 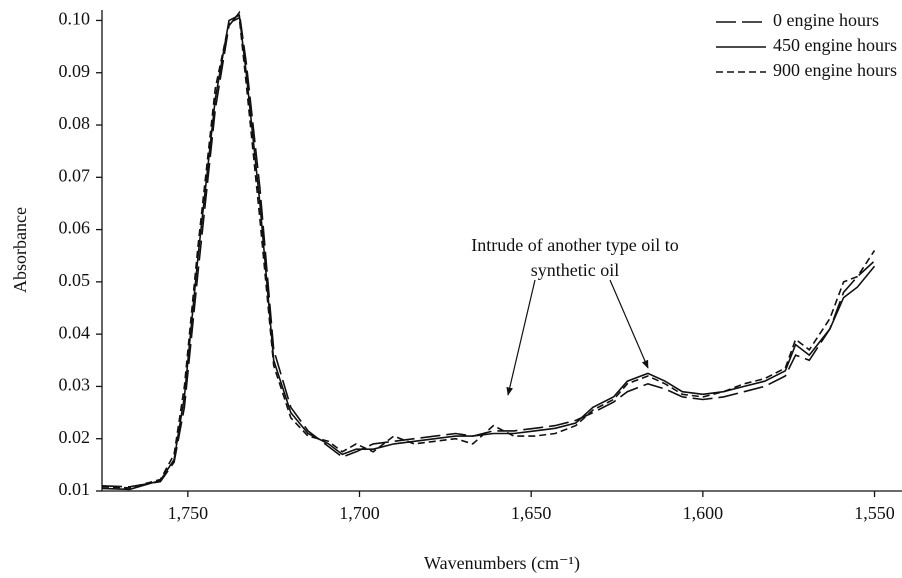 What do you see at coordinates (574, 245) in the screenshot?
I see `annotation-line: Intrude of another type oil to` at bounding box center [574, 245].